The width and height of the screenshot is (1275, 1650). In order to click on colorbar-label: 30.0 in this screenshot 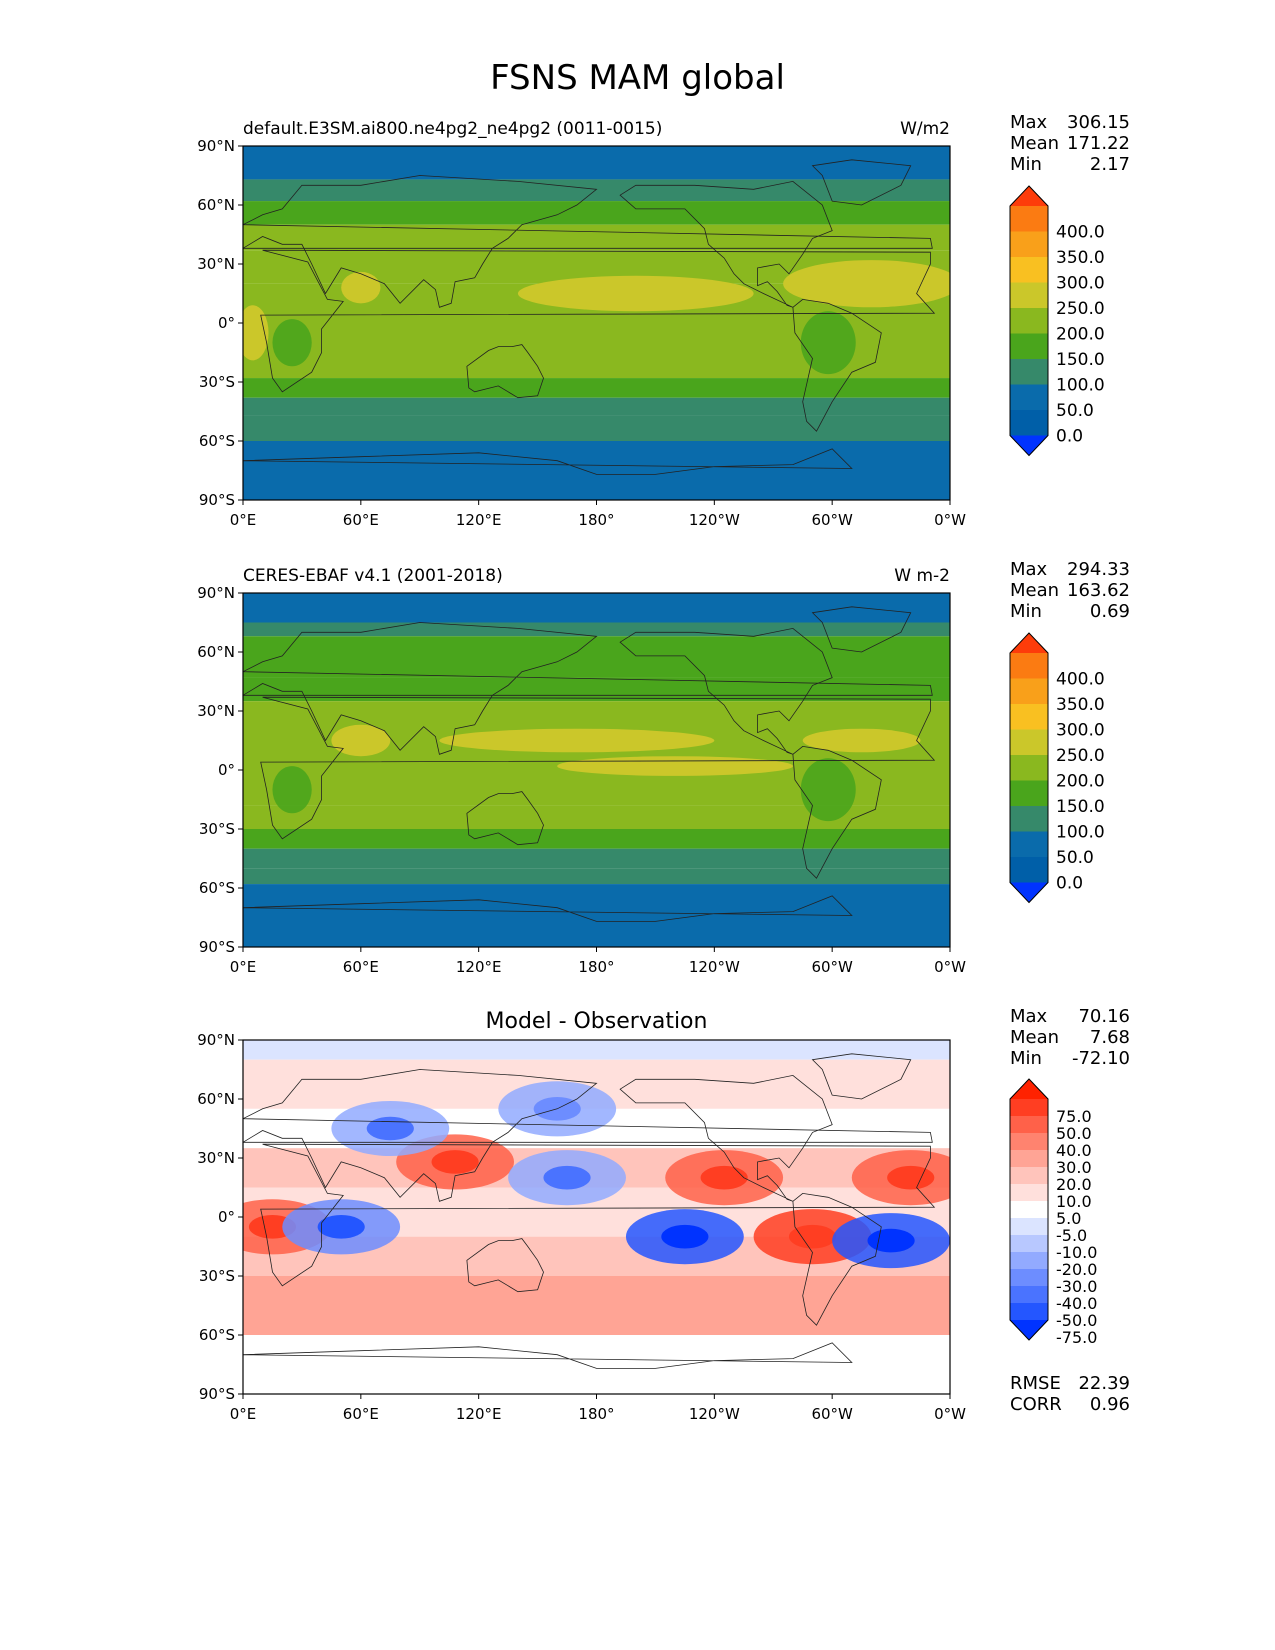, I will do `click(1074, 1167)`.